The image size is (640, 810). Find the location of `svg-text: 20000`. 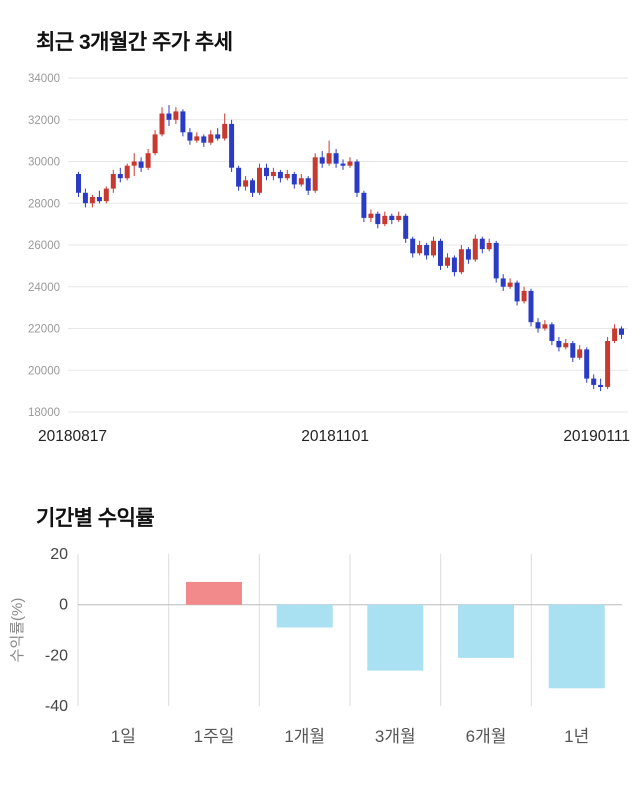

svg-text: 20000 is located at coordinates (44, 371).